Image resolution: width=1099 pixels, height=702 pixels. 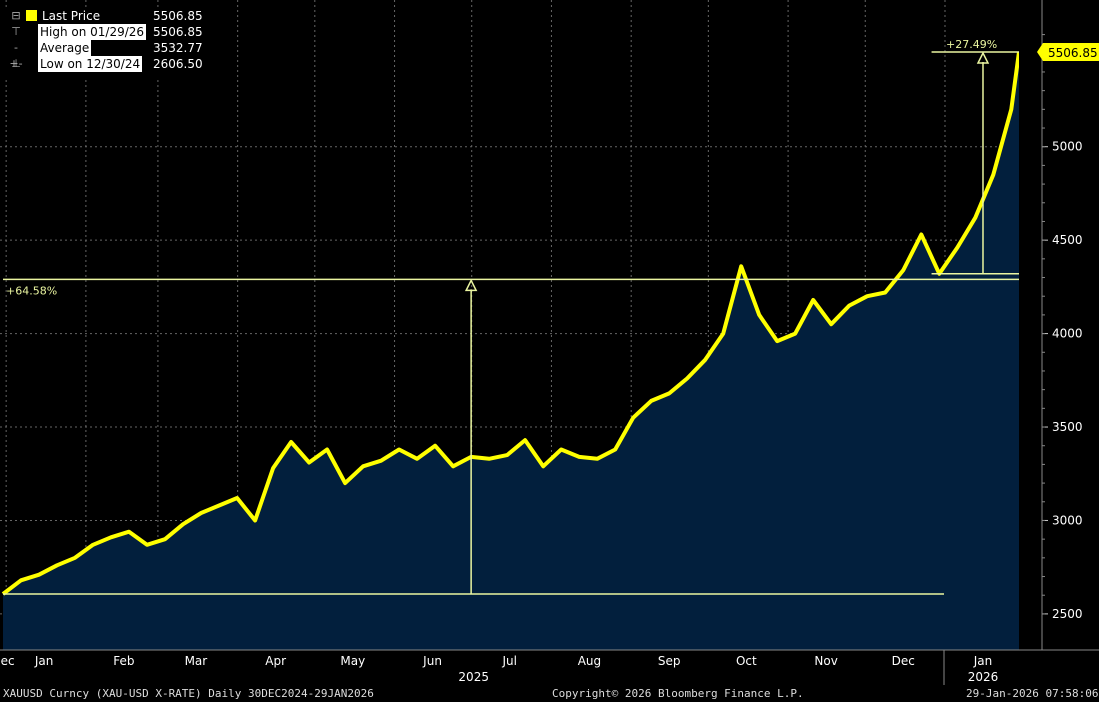 I want to click on annotation-label: +27.49%, so click(x=971, y=44).